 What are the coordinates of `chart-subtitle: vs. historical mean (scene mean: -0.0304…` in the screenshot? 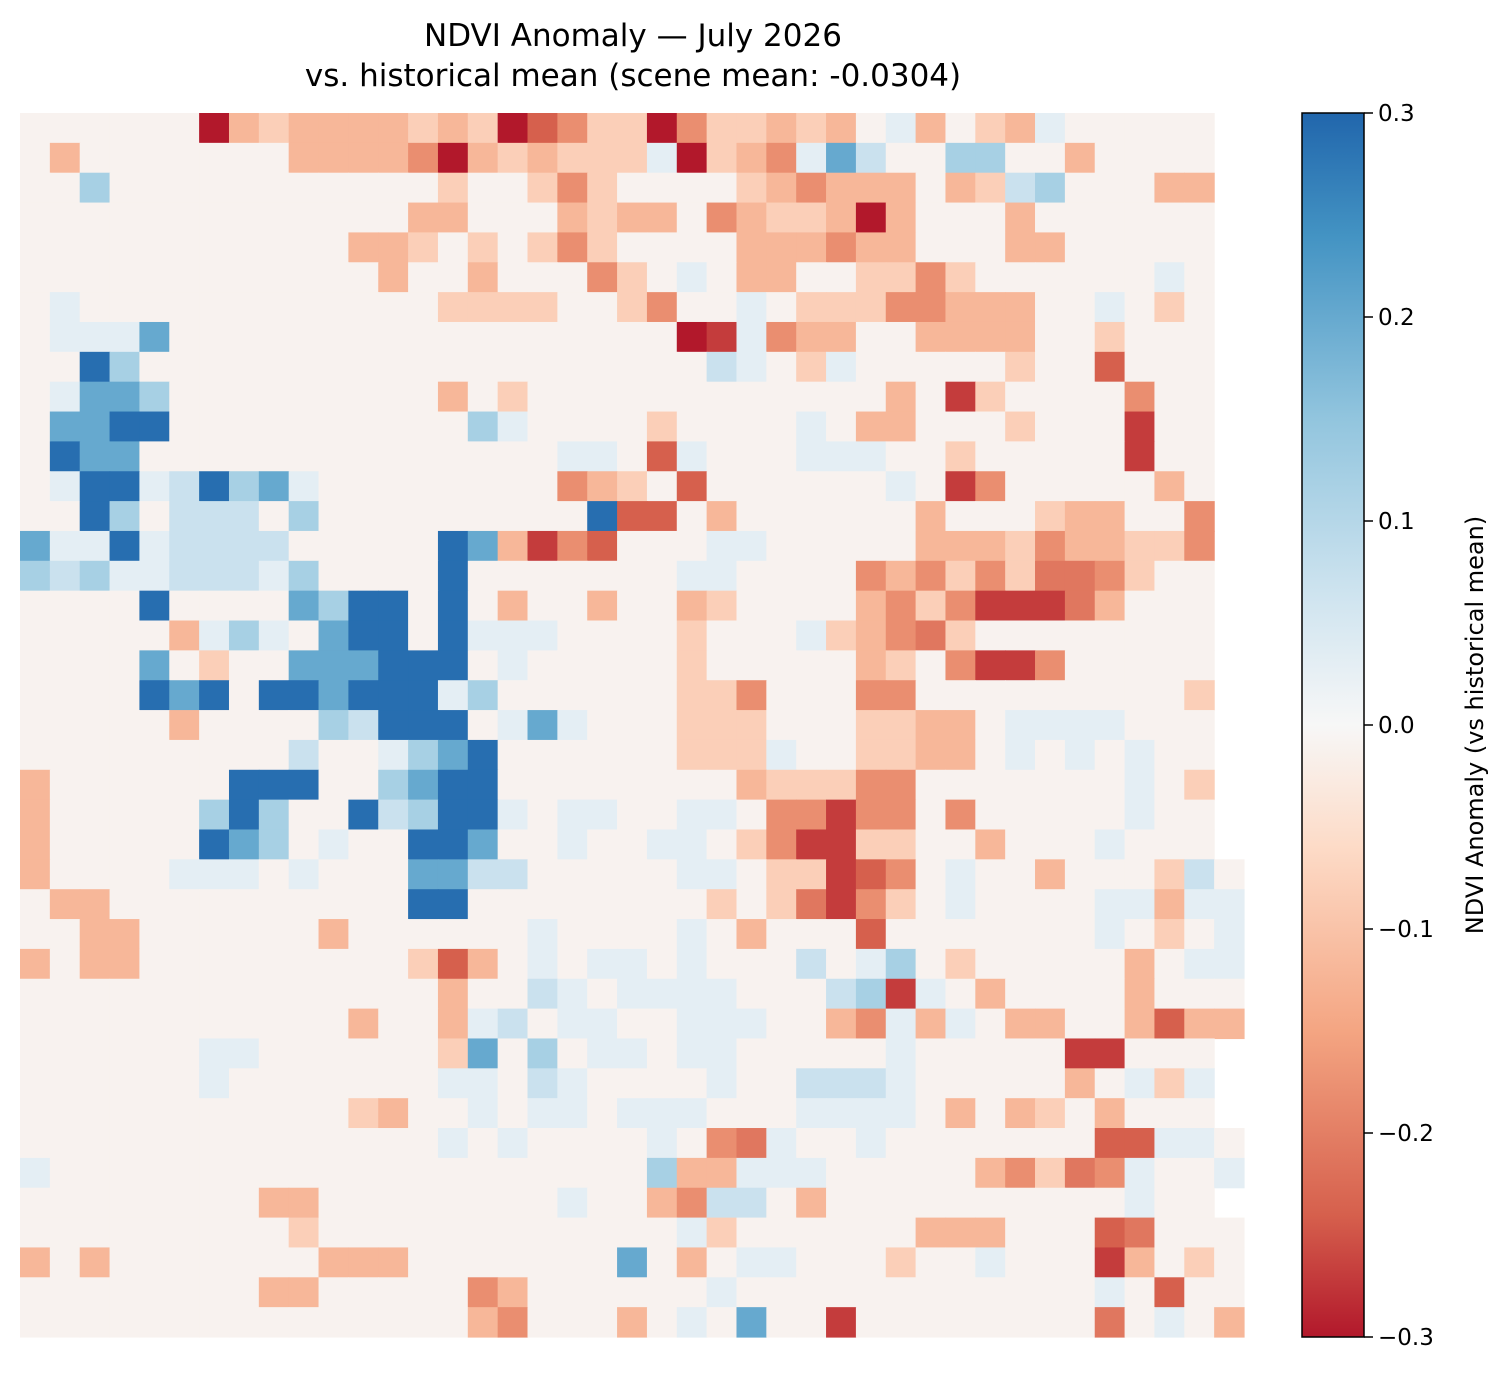 It's located at (633, 76).